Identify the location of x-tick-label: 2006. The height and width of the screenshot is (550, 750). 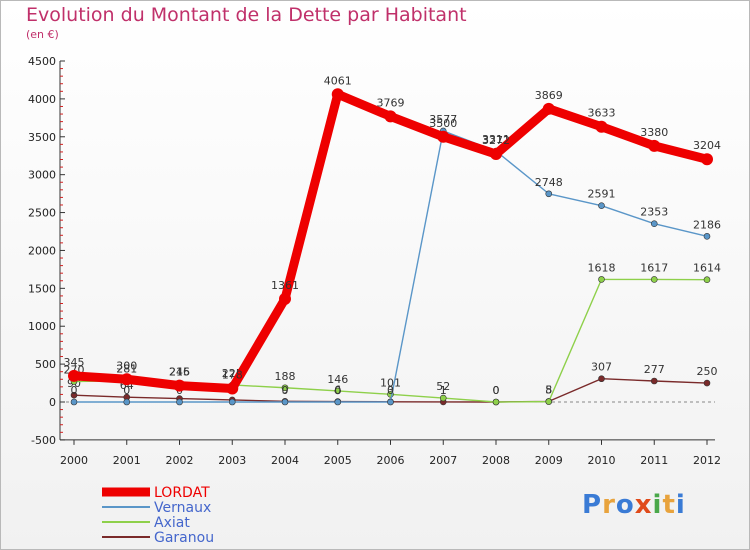
(391, 460).